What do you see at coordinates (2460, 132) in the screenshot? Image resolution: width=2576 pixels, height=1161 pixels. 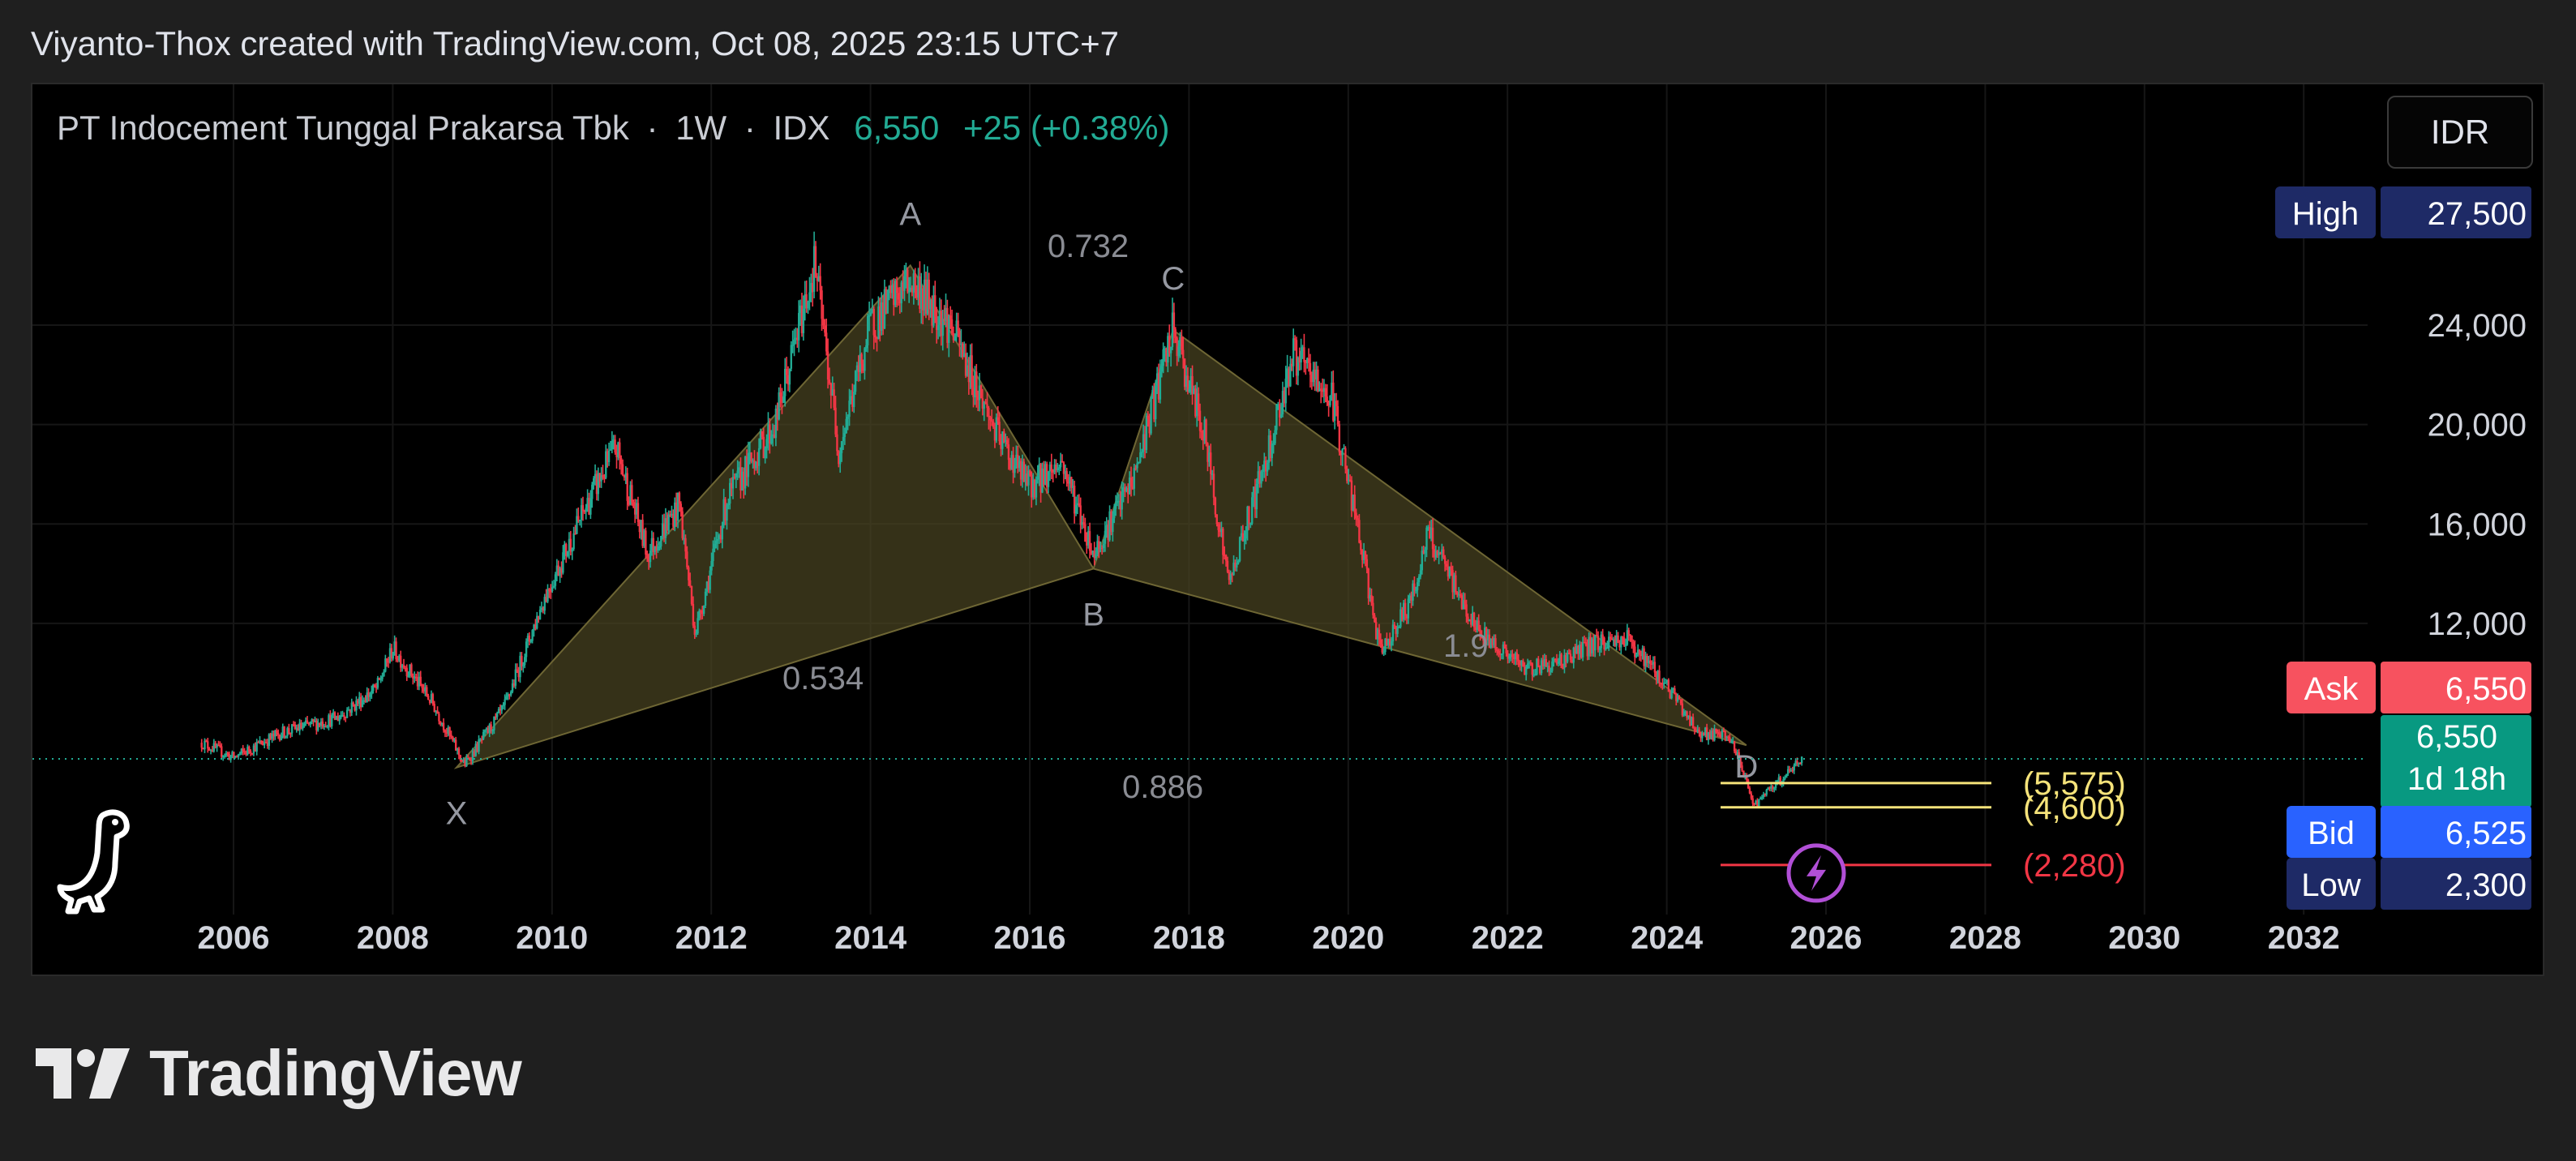 I see `currency-button: IDR` at bounding box center [2460, 132].